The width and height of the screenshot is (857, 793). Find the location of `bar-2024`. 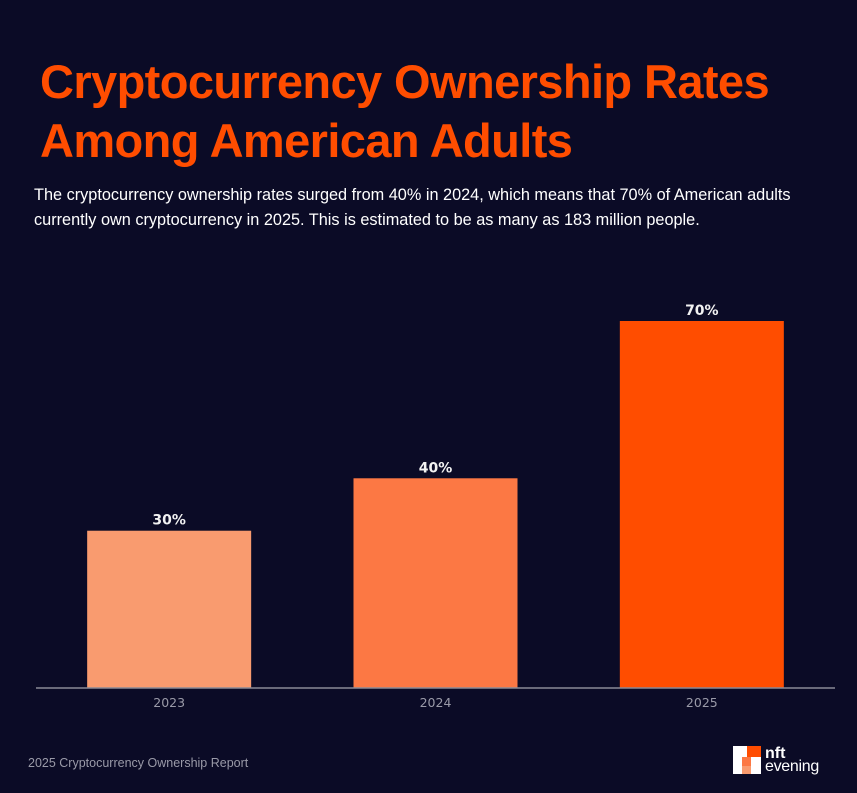

bar-2024 is located at coordinates (435, 583).